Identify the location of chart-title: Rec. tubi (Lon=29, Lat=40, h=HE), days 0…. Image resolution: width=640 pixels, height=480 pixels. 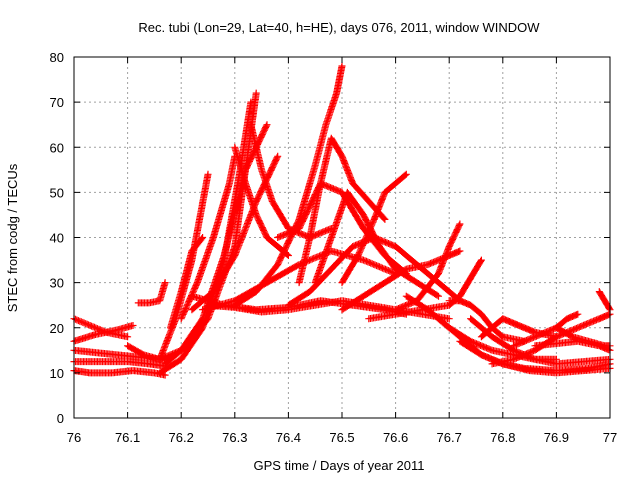
(339, 27).